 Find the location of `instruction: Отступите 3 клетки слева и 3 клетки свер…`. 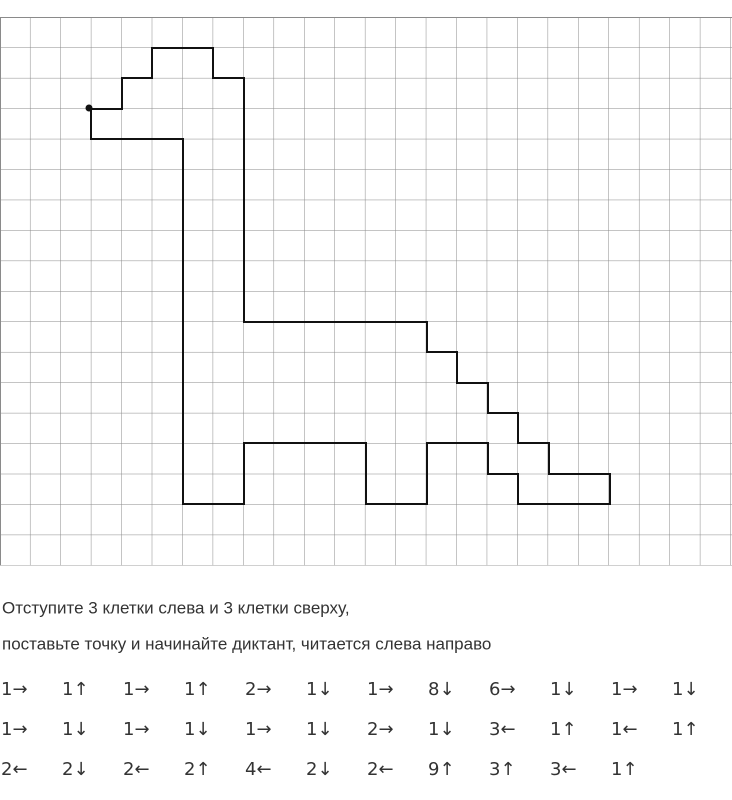

instruction: Отступите 3 клетки слева и 3 клетки свер… is located at coordinates (176, 607).